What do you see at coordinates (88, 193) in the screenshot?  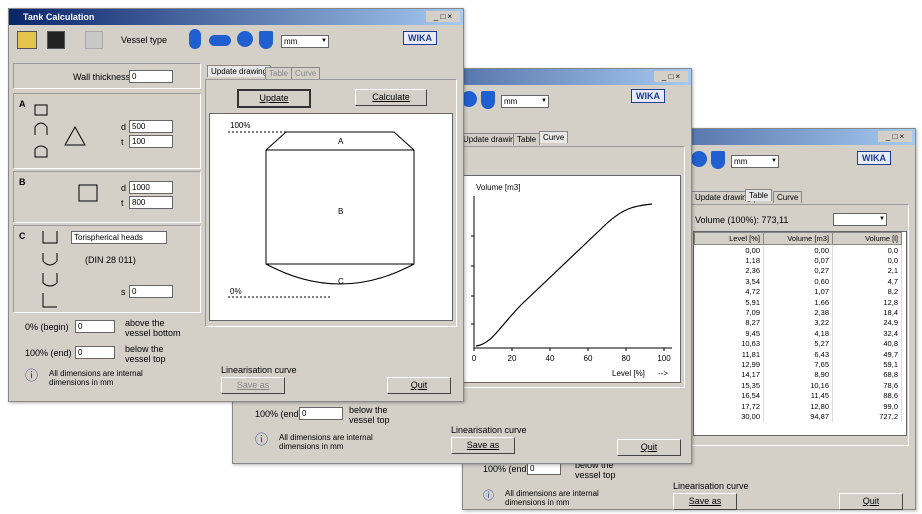 I see `shell-icon` at bounding box center [88, 193].